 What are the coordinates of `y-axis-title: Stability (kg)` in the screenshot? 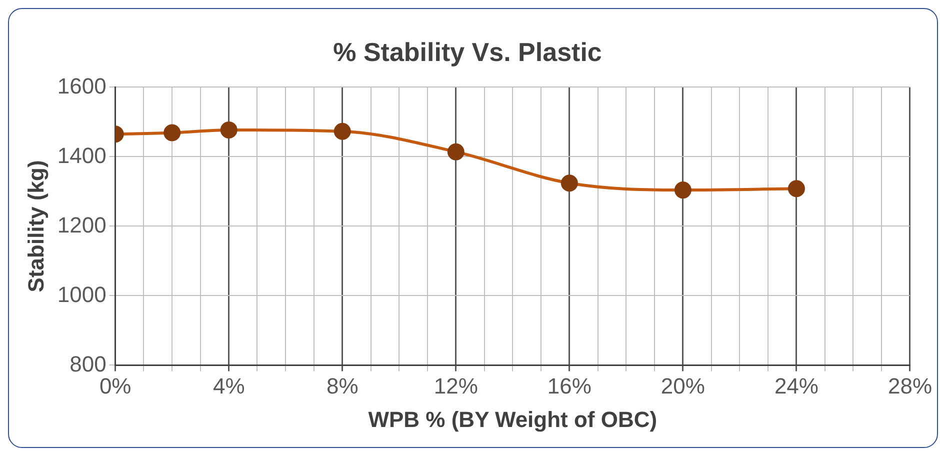 It's located at (35, 226).